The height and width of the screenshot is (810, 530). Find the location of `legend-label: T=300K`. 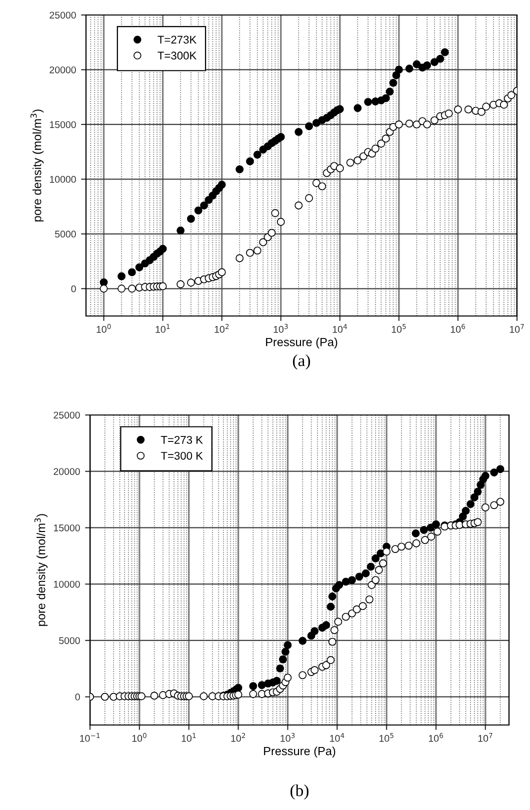

legend-label: T=300K is located at coordinates (177, 56).